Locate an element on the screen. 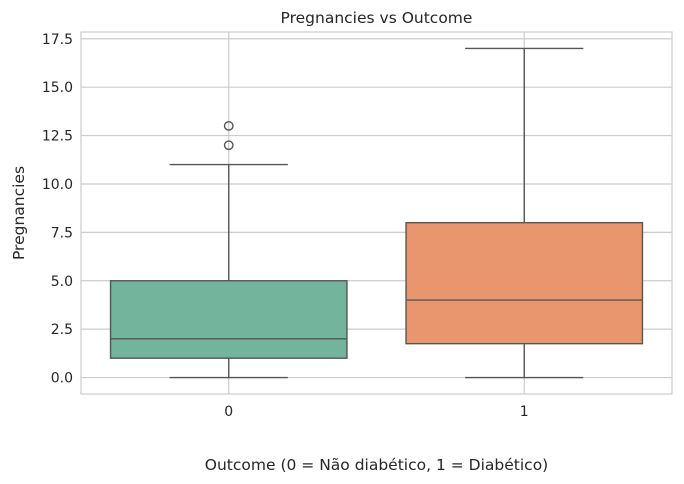  y-axis-label: Pregnancies is located at coordinates (19, 213).